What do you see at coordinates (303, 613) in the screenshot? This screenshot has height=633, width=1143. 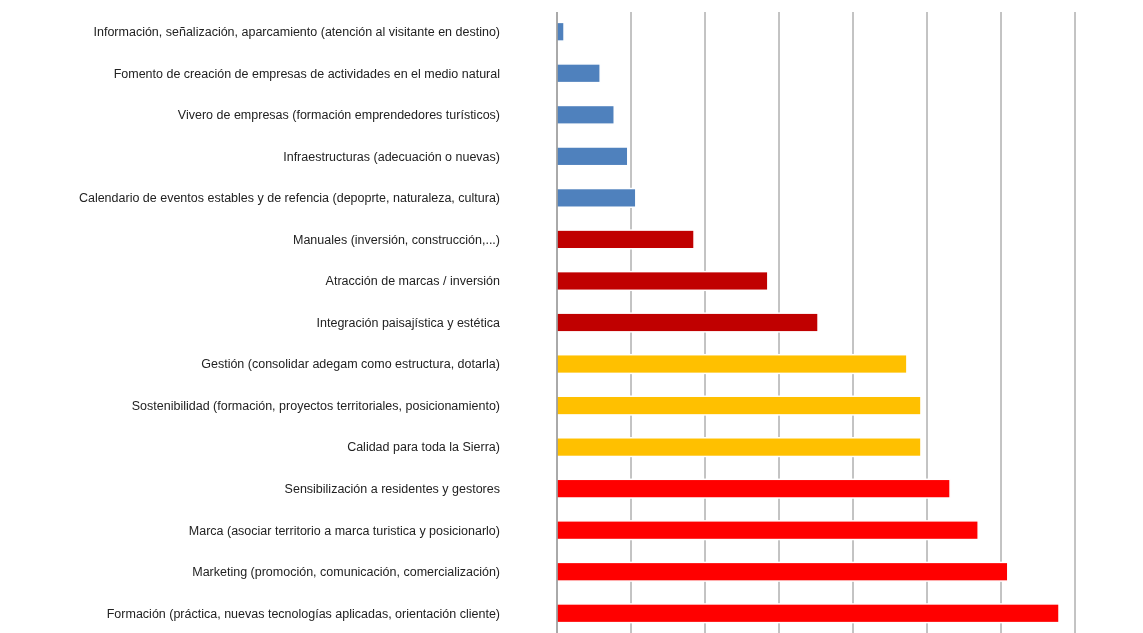 I see `y-tick-label: Formación (práctica, nuevas tecnologías aplicadas, orientación cliente)` at bounding box center [303, 613].